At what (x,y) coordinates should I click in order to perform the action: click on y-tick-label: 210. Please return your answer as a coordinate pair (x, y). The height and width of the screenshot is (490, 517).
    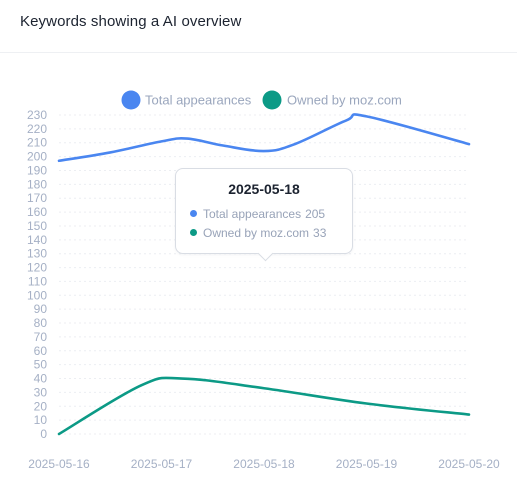
    Looking at the image, I should click on (37, 143).